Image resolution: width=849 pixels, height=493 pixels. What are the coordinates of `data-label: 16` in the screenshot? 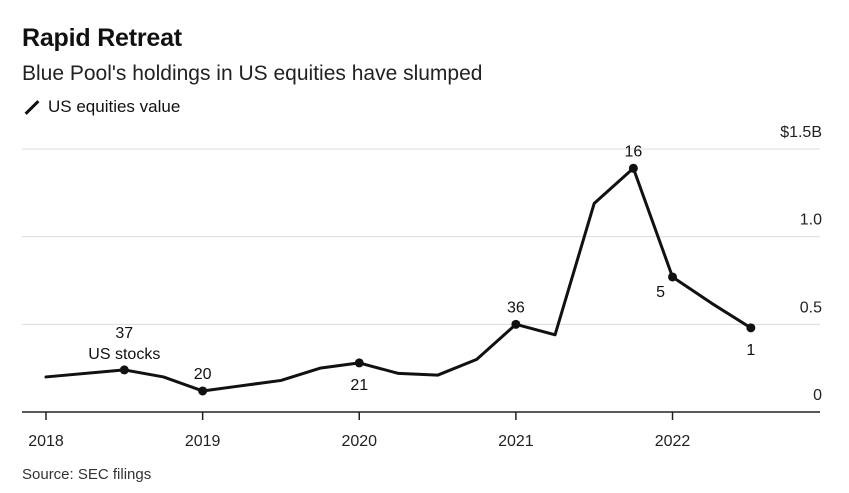 It's located at (633, 151).